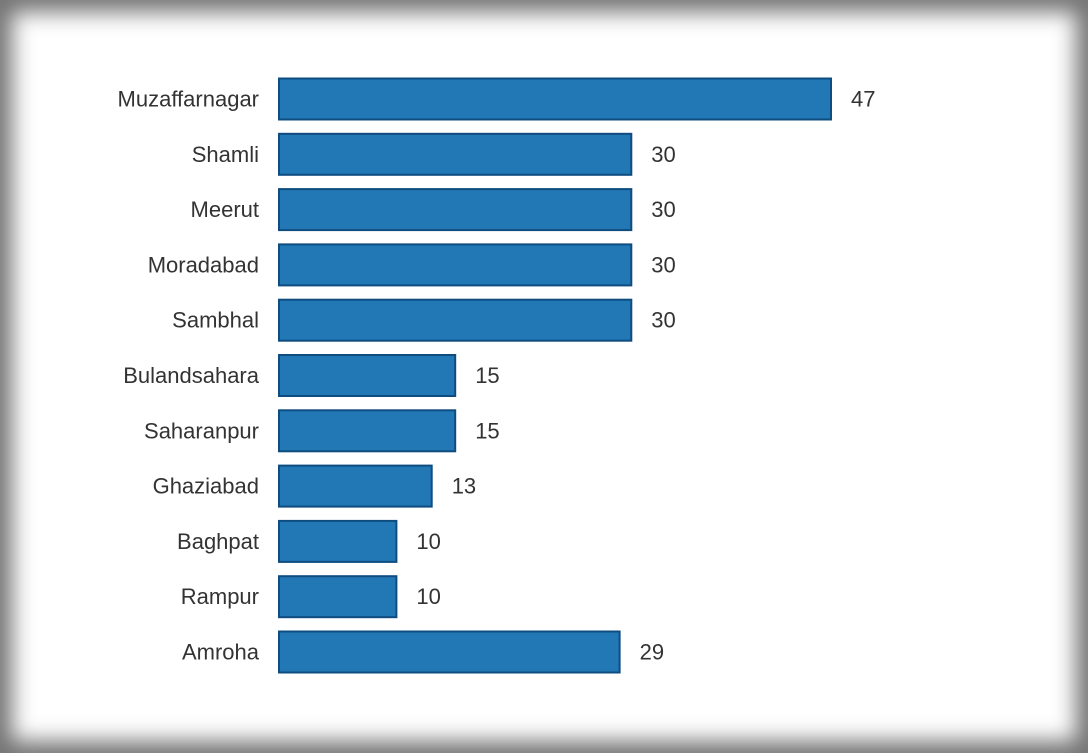 Image resolution: width=1088 pixels, height=753 pixels. What do you see at coordinates (355, 486) in the screenshot?
I see `bar-ghaziabad` at bounding box center [355, 486].